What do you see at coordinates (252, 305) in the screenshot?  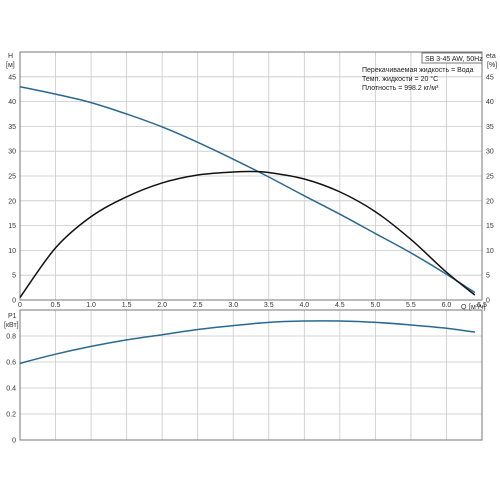 I see `flow-tick-labels: 0 0.5 1.0 1.5 2.0 2.5 3.0 3.5 4.0 4.5 5.0 5.5 6.0 6.5` at bounding box center [252, 305].